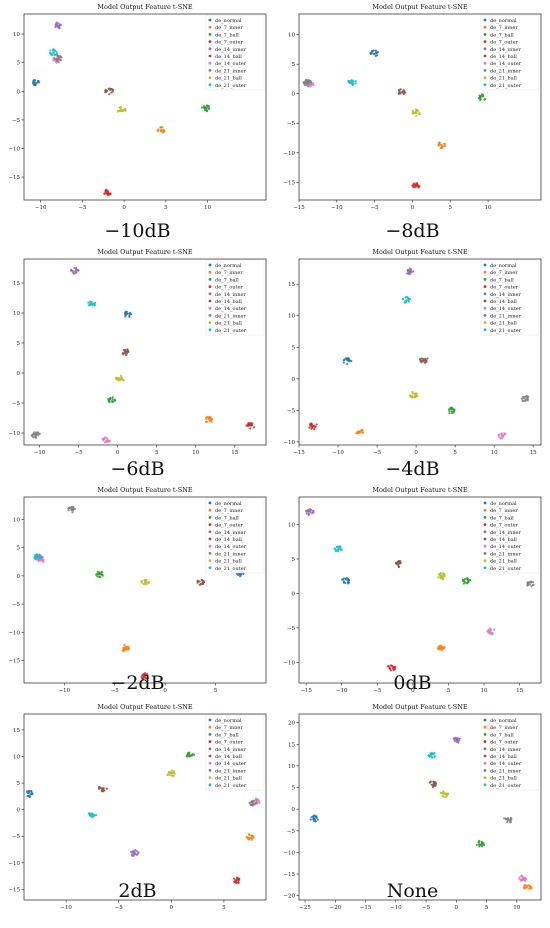 Image resolution: width=550 pixels, height=928 pixels. Describe the element at coordinates (506, 533) in the screenshot. I see `legend-label: de_14_inner` at that location.